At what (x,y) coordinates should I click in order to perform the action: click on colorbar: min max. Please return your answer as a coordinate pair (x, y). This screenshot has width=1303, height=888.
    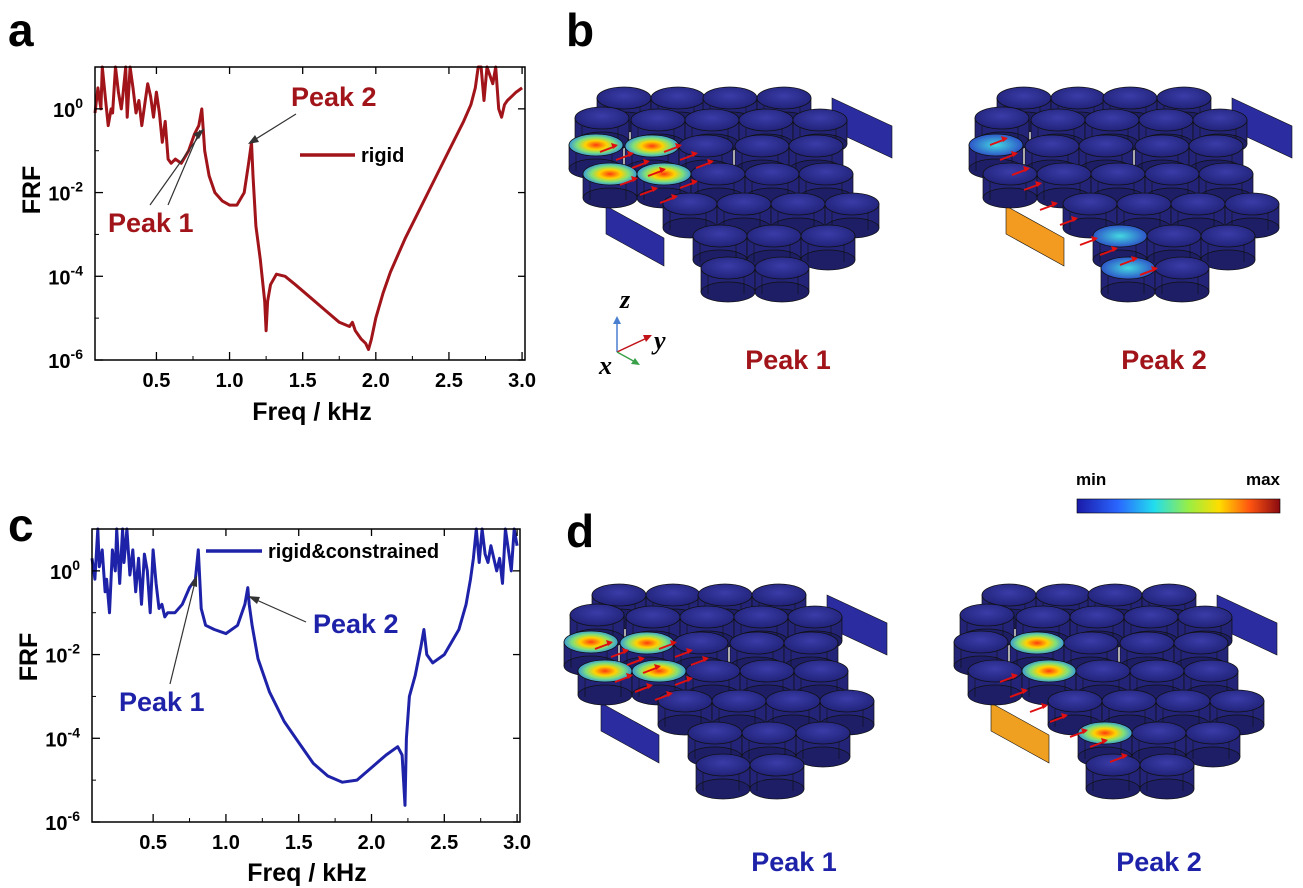
    Looking at the image, I should click on (1178, 492).